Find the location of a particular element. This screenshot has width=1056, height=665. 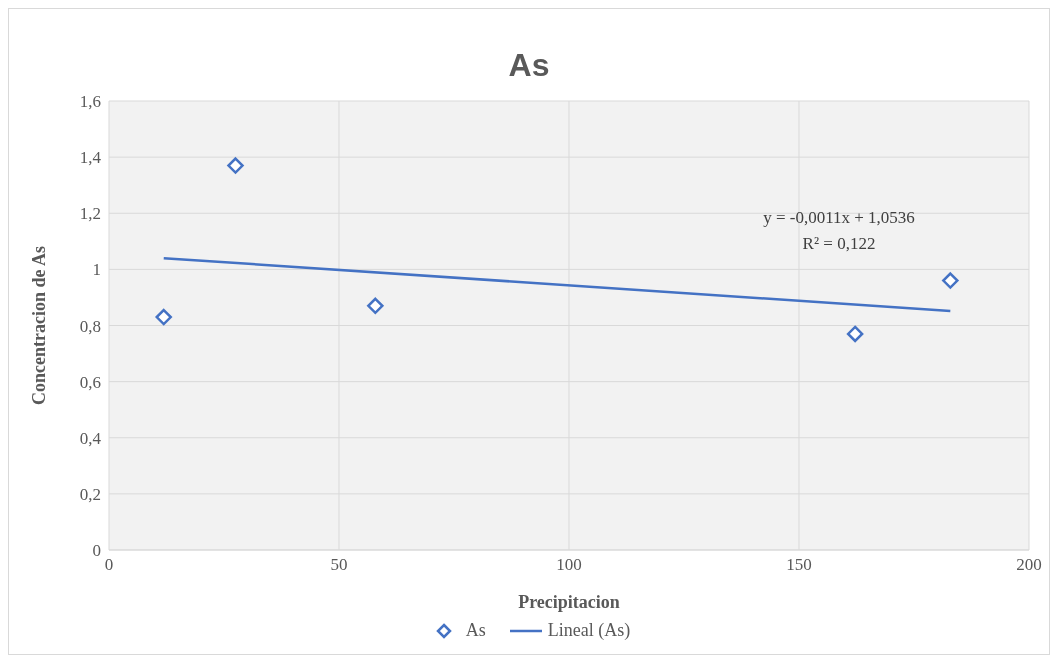

y-tick-label: 1 is located at coordinates (96, 270).